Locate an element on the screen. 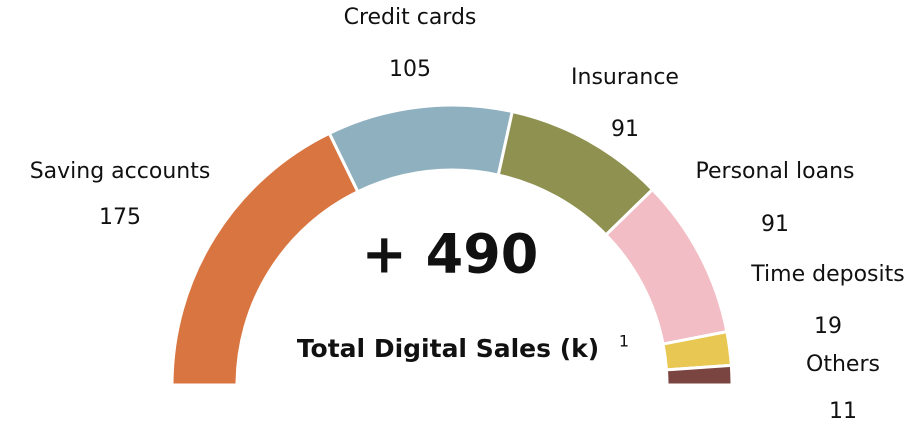  value-label: 19 is located at coordinates (828, 326).